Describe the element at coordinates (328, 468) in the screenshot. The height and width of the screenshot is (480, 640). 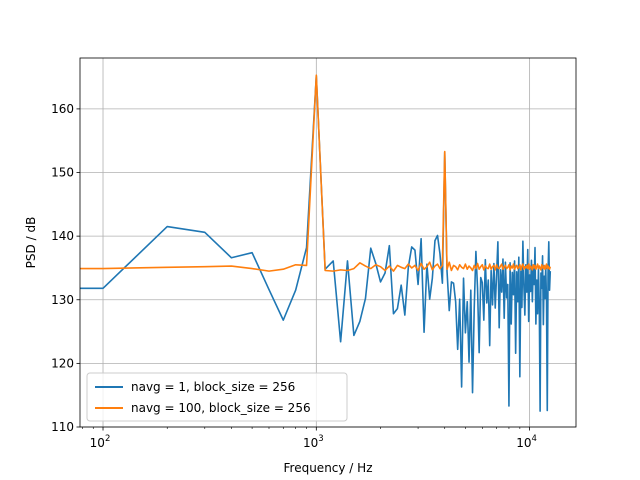
I see `x-axis-label: Frequency / Hz` at that location.